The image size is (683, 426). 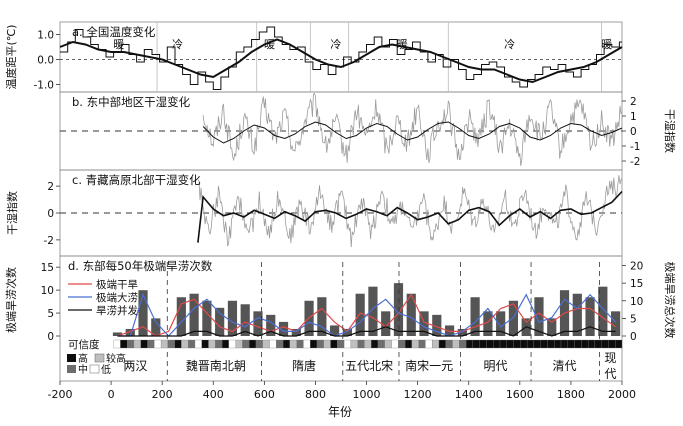 I want to click on y-tick-label-right: 15, so click(x=636, y=284).